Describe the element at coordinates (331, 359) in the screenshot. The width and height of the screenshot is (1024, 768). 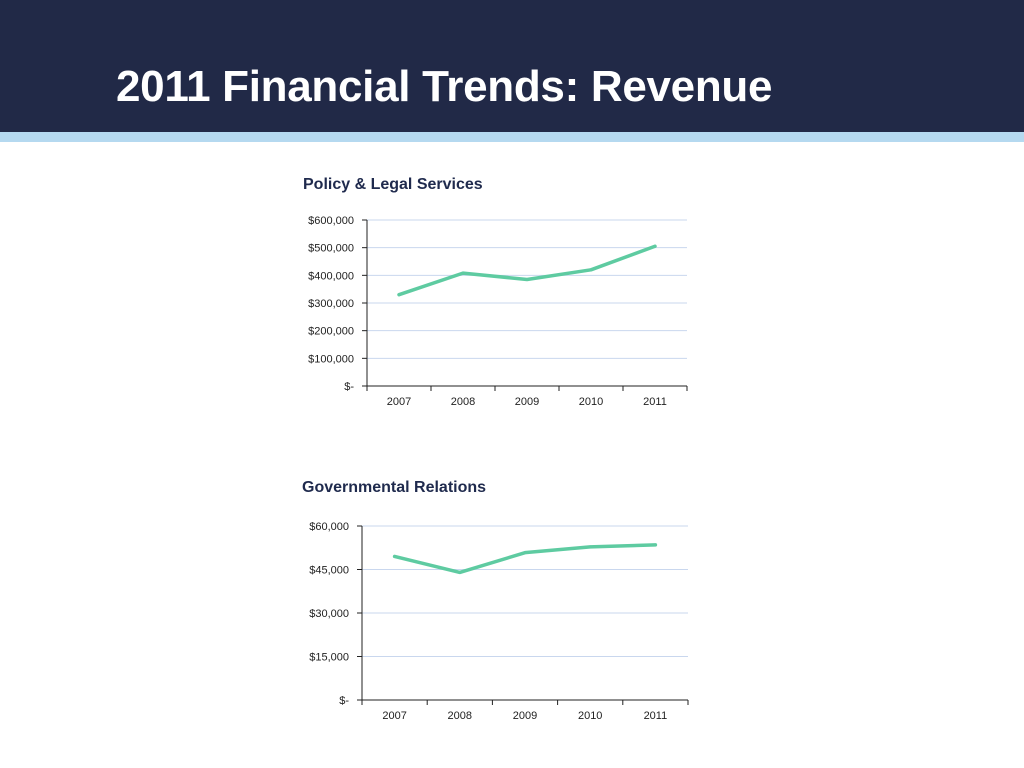
I see `y-tick-label: $100,000` at that location.